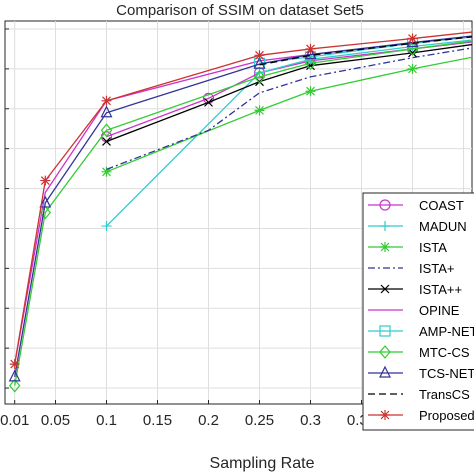 The width and height of the screenshot is (474, 474). I want to click on x-tick-label: 0.2, so click(208, 420).